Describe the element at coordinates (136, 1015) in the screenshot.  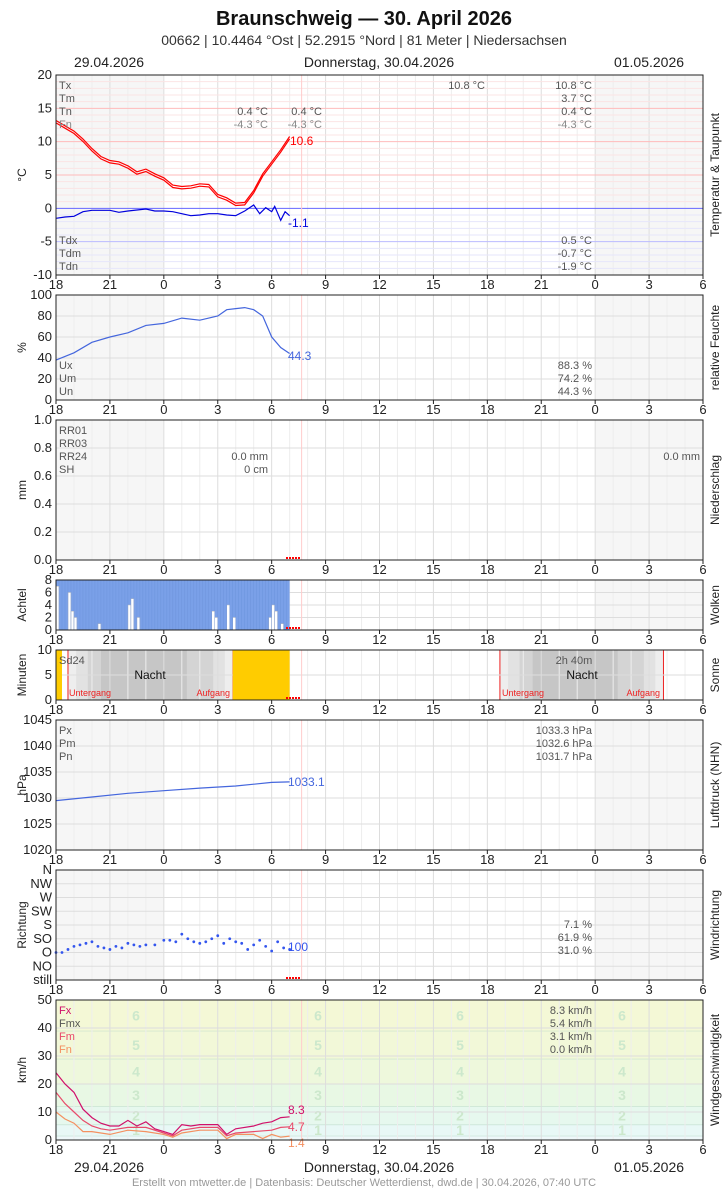
I see `beaufort-label: 6` at that location.